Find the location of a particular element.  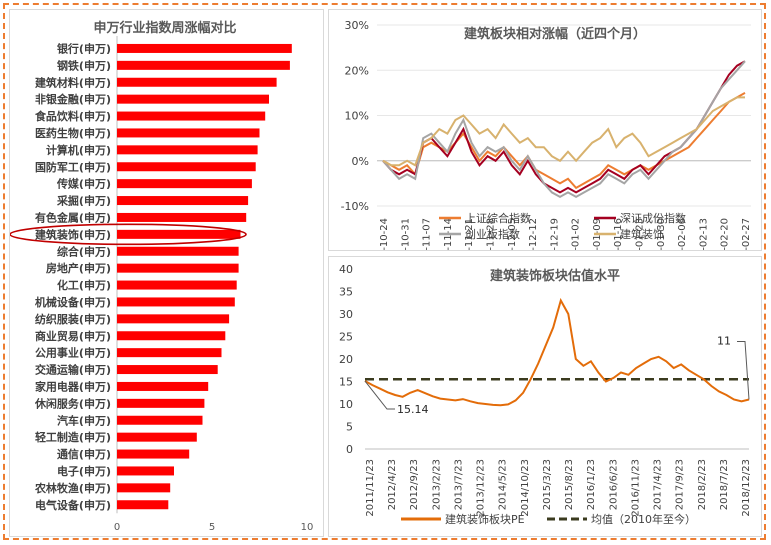

rel-y-tick: 20% is located at coordinates (357, 70).